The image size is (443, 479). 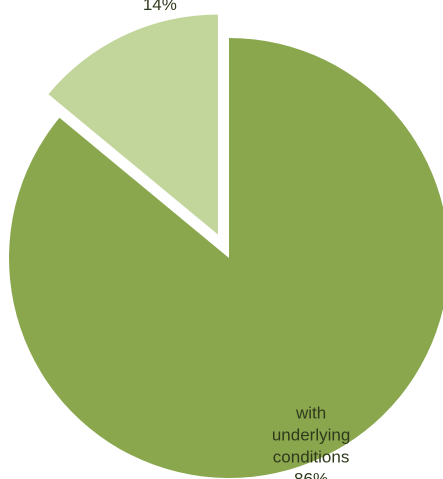 I want to click on slice-label-line: conditions, so click(x=311, y=456).